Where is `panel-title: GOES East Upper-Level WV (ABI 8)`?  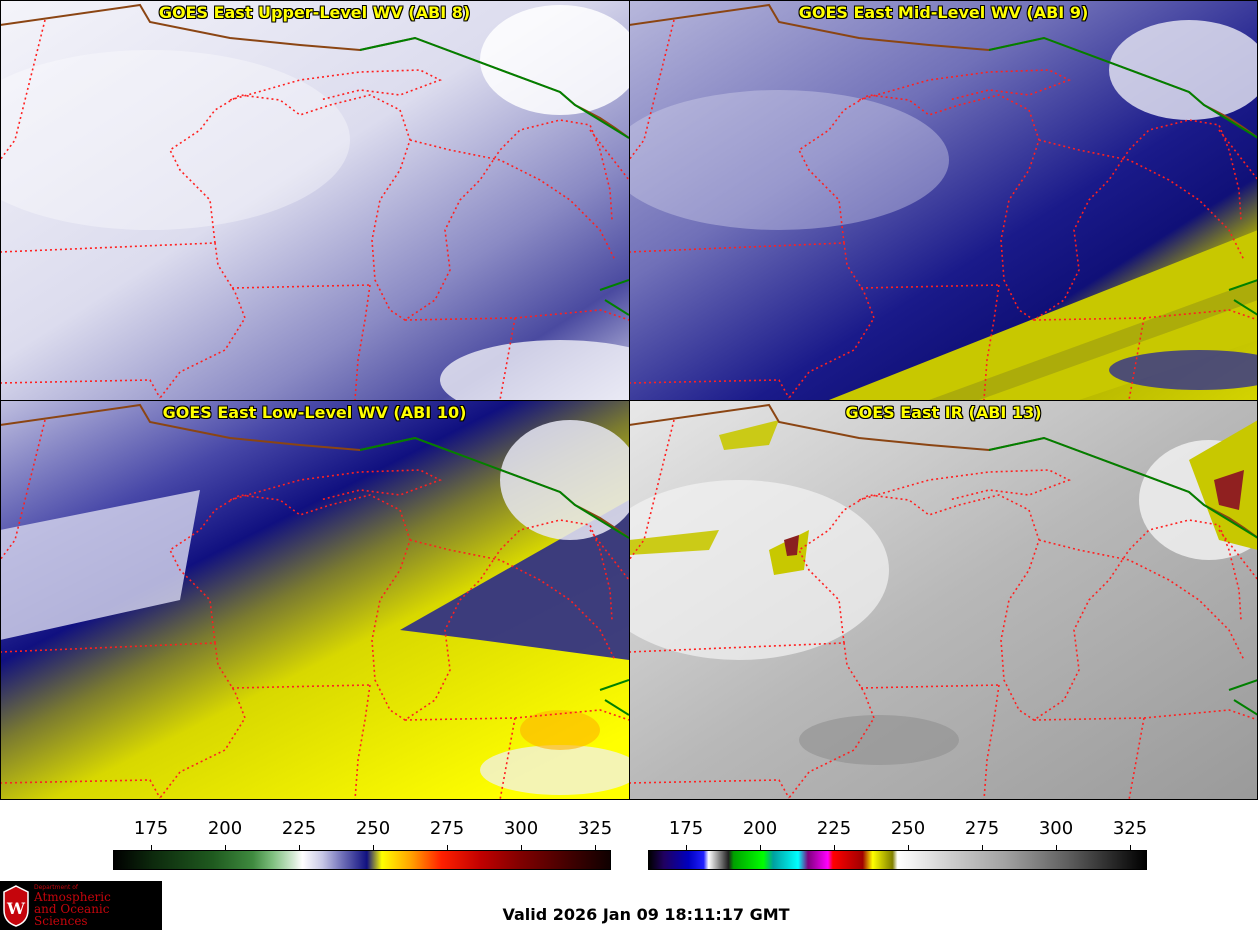 panel-title: GOES East Upper-Level WV (ABI 8) is located at coordinates (314, 12).